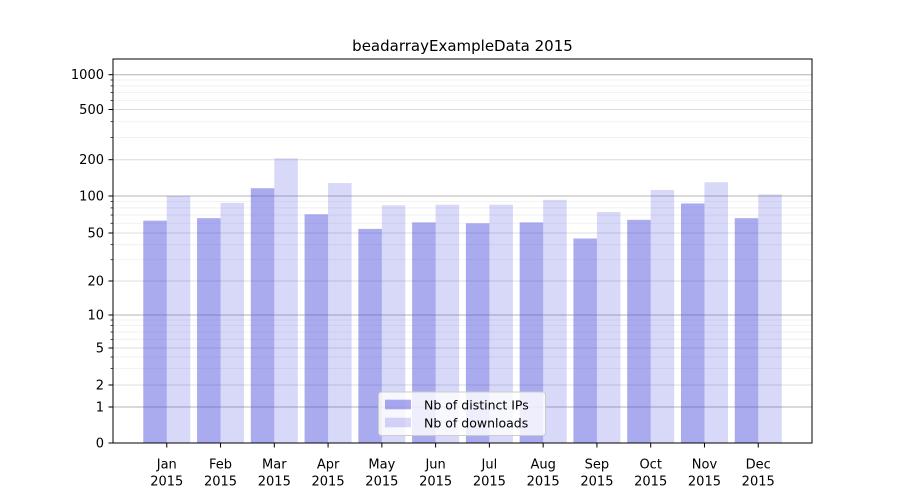 Image resolution: width=900 pixels, height=504 pixels. What do you see at coordinates (340, 313) in the screenshot?
I see `bar-downloads-apr` at bounding box center [340, 313].